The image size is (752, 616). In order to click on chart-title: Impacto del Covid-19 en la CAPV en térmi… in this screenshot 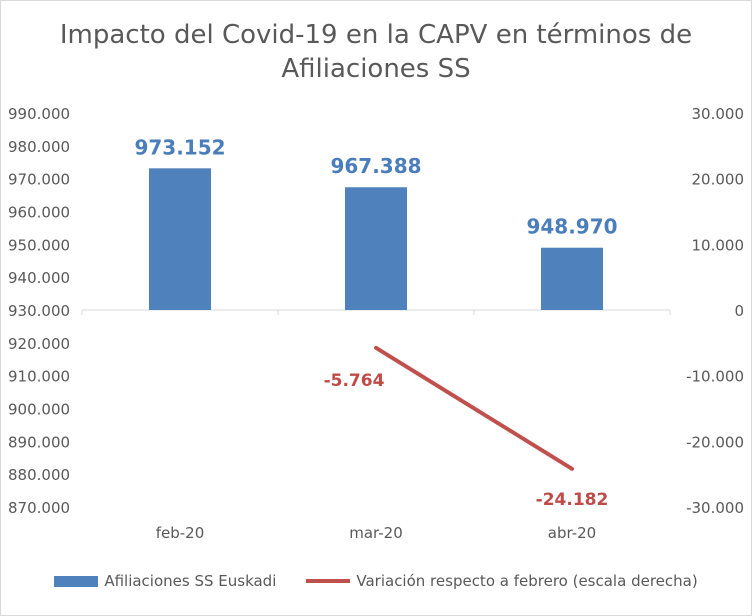, I will do `click(376, 52)`.